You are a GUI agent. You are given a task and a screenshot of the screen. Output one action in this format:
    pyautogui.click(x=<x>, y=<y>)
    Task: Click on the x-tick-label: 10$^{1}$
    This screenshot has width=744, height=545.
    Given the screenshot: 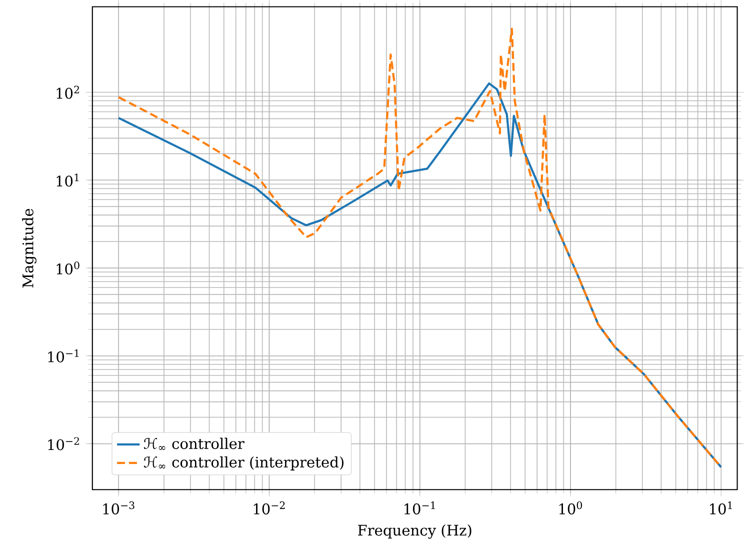 What is the action you would take?
    pyautogui.click(x=721, y=507)
    